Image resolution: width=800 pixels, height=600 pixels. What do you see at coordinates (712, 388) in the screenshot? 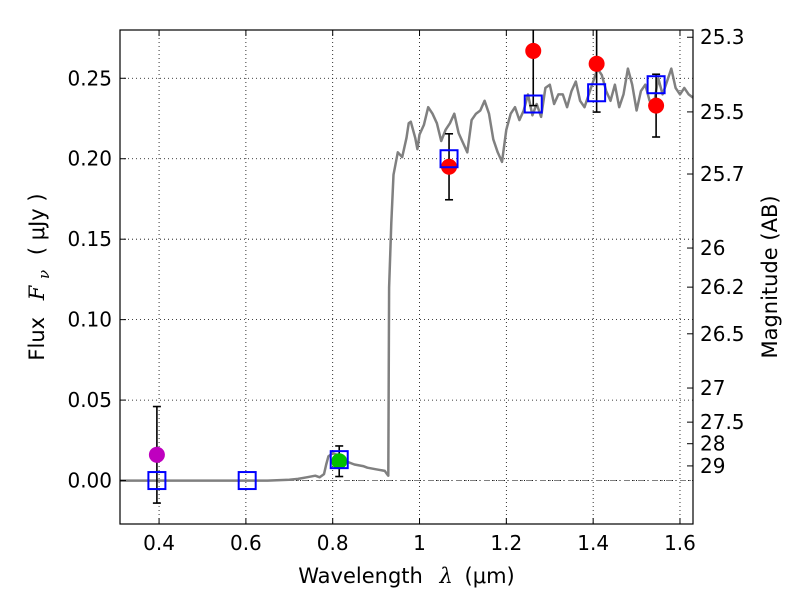
I see `y2-tick-label: 27` at bounding box center [712, 388].